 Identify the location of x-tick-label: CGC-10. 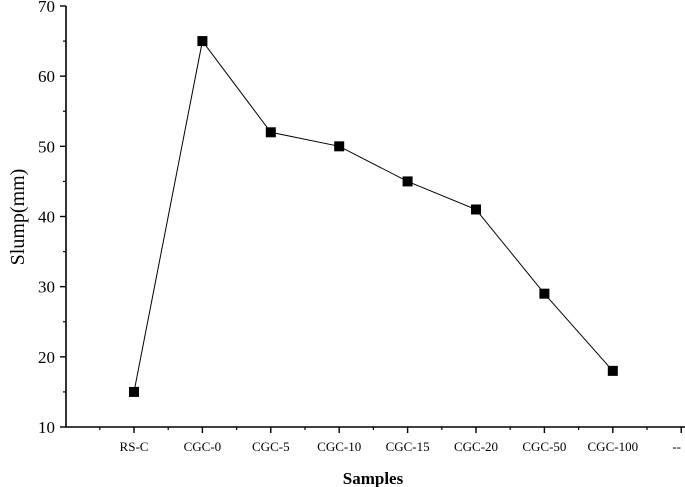
(339, 446).